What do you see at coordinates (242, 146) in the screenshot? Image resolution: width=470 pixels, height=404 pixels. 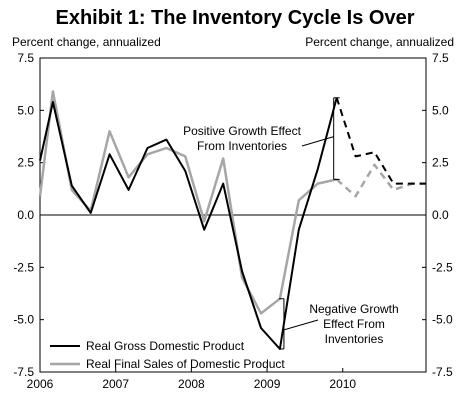 I see `positive-annotation-line-2: From Inventories` at bounding box center [242, 146].